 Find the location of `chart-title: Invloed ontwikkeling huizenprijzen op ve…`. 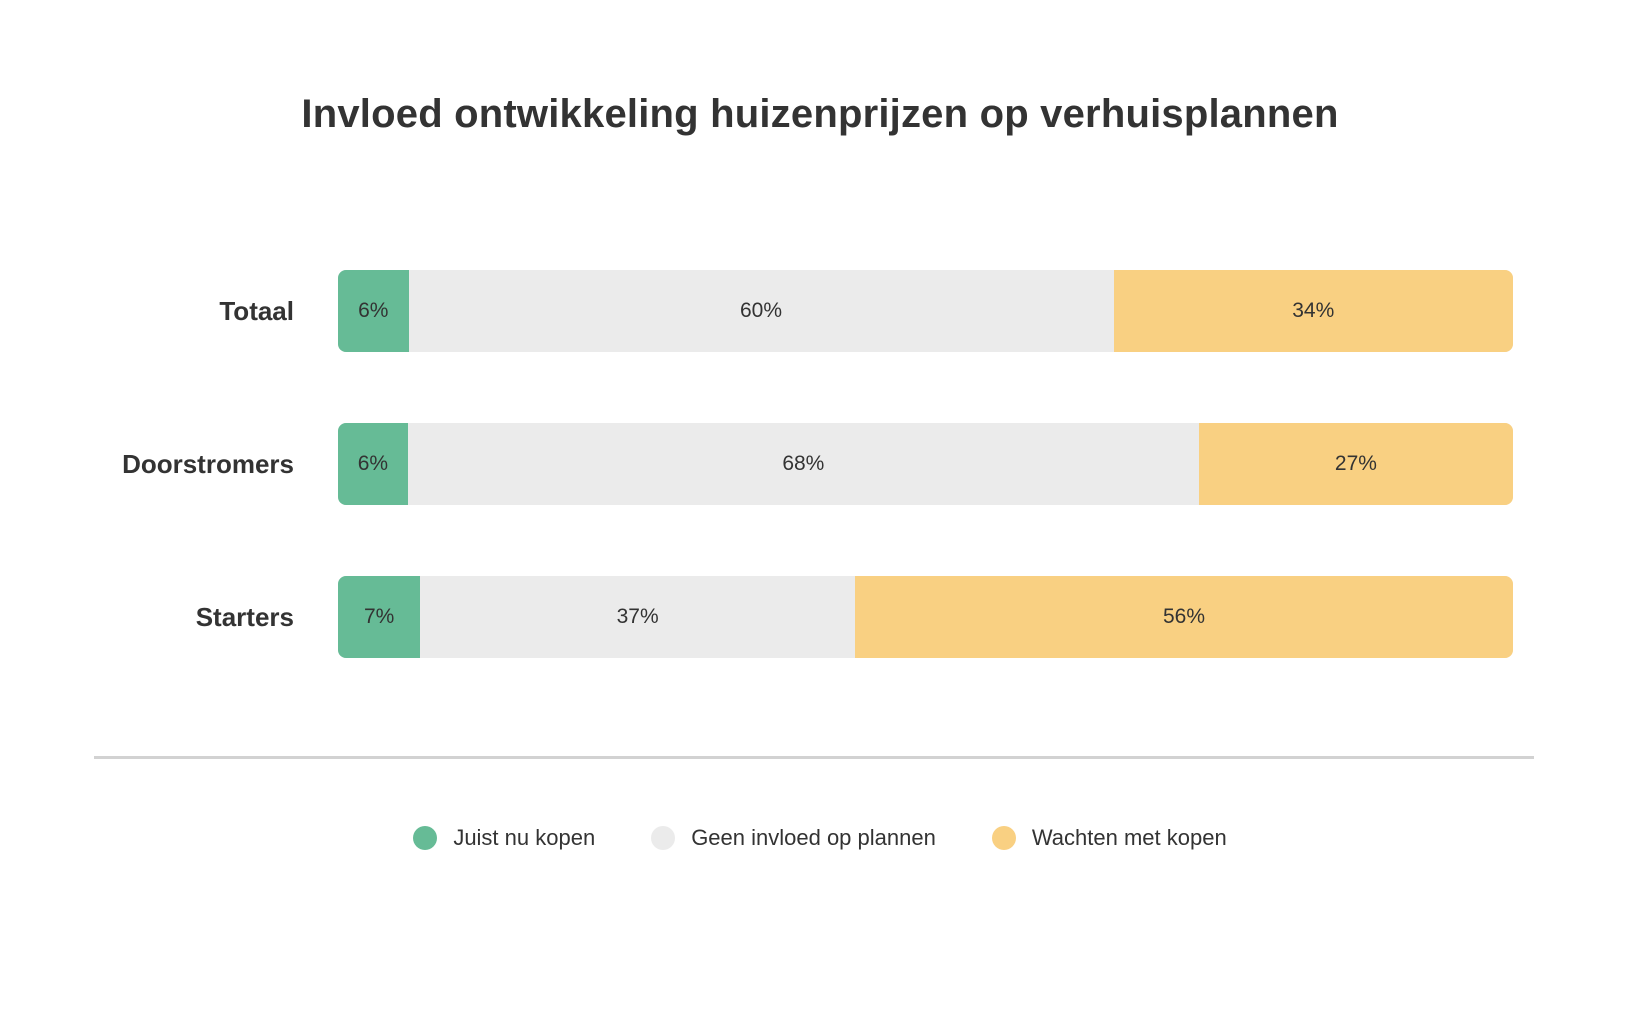

chart-title: Invloed ontwikkeling huizenprijzen op ve… is located at coordinates (820, 114).